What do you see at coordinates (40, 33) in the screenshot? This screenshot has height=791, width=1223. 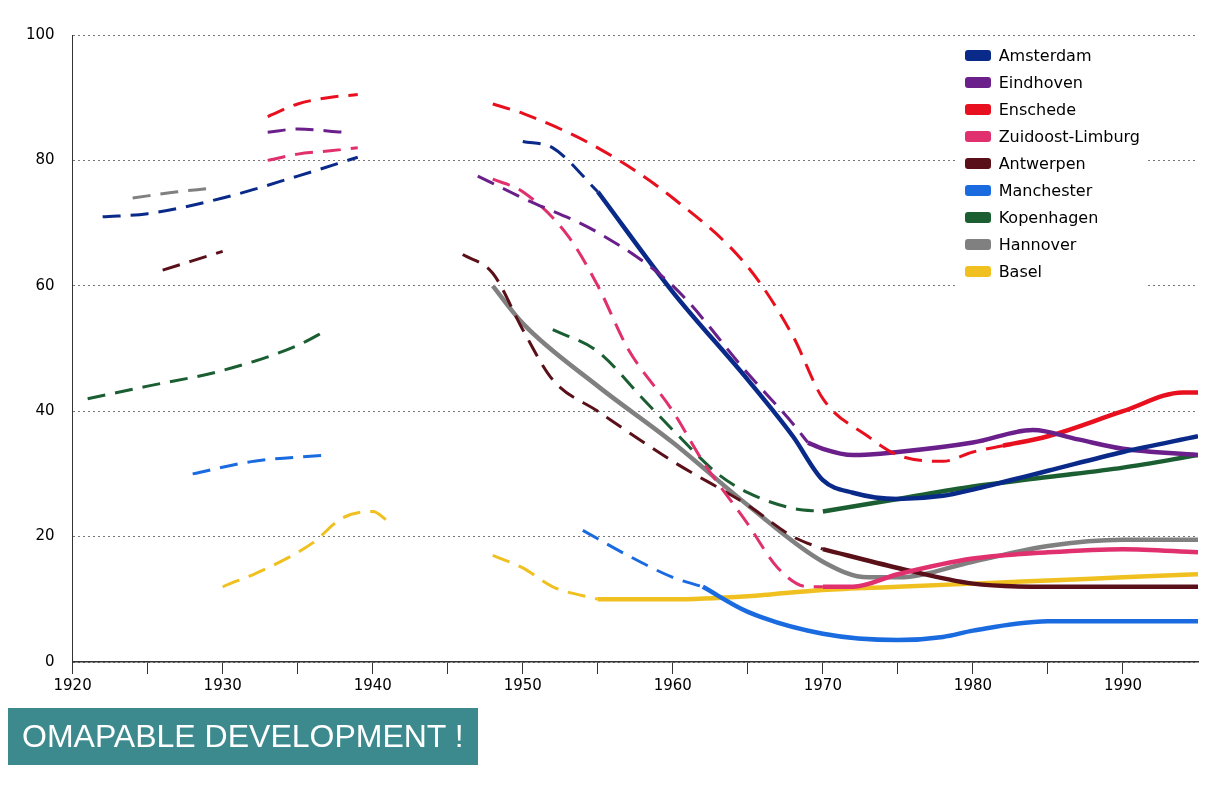 I see `y-tick-label: 100` at bounding box center [40, 33].